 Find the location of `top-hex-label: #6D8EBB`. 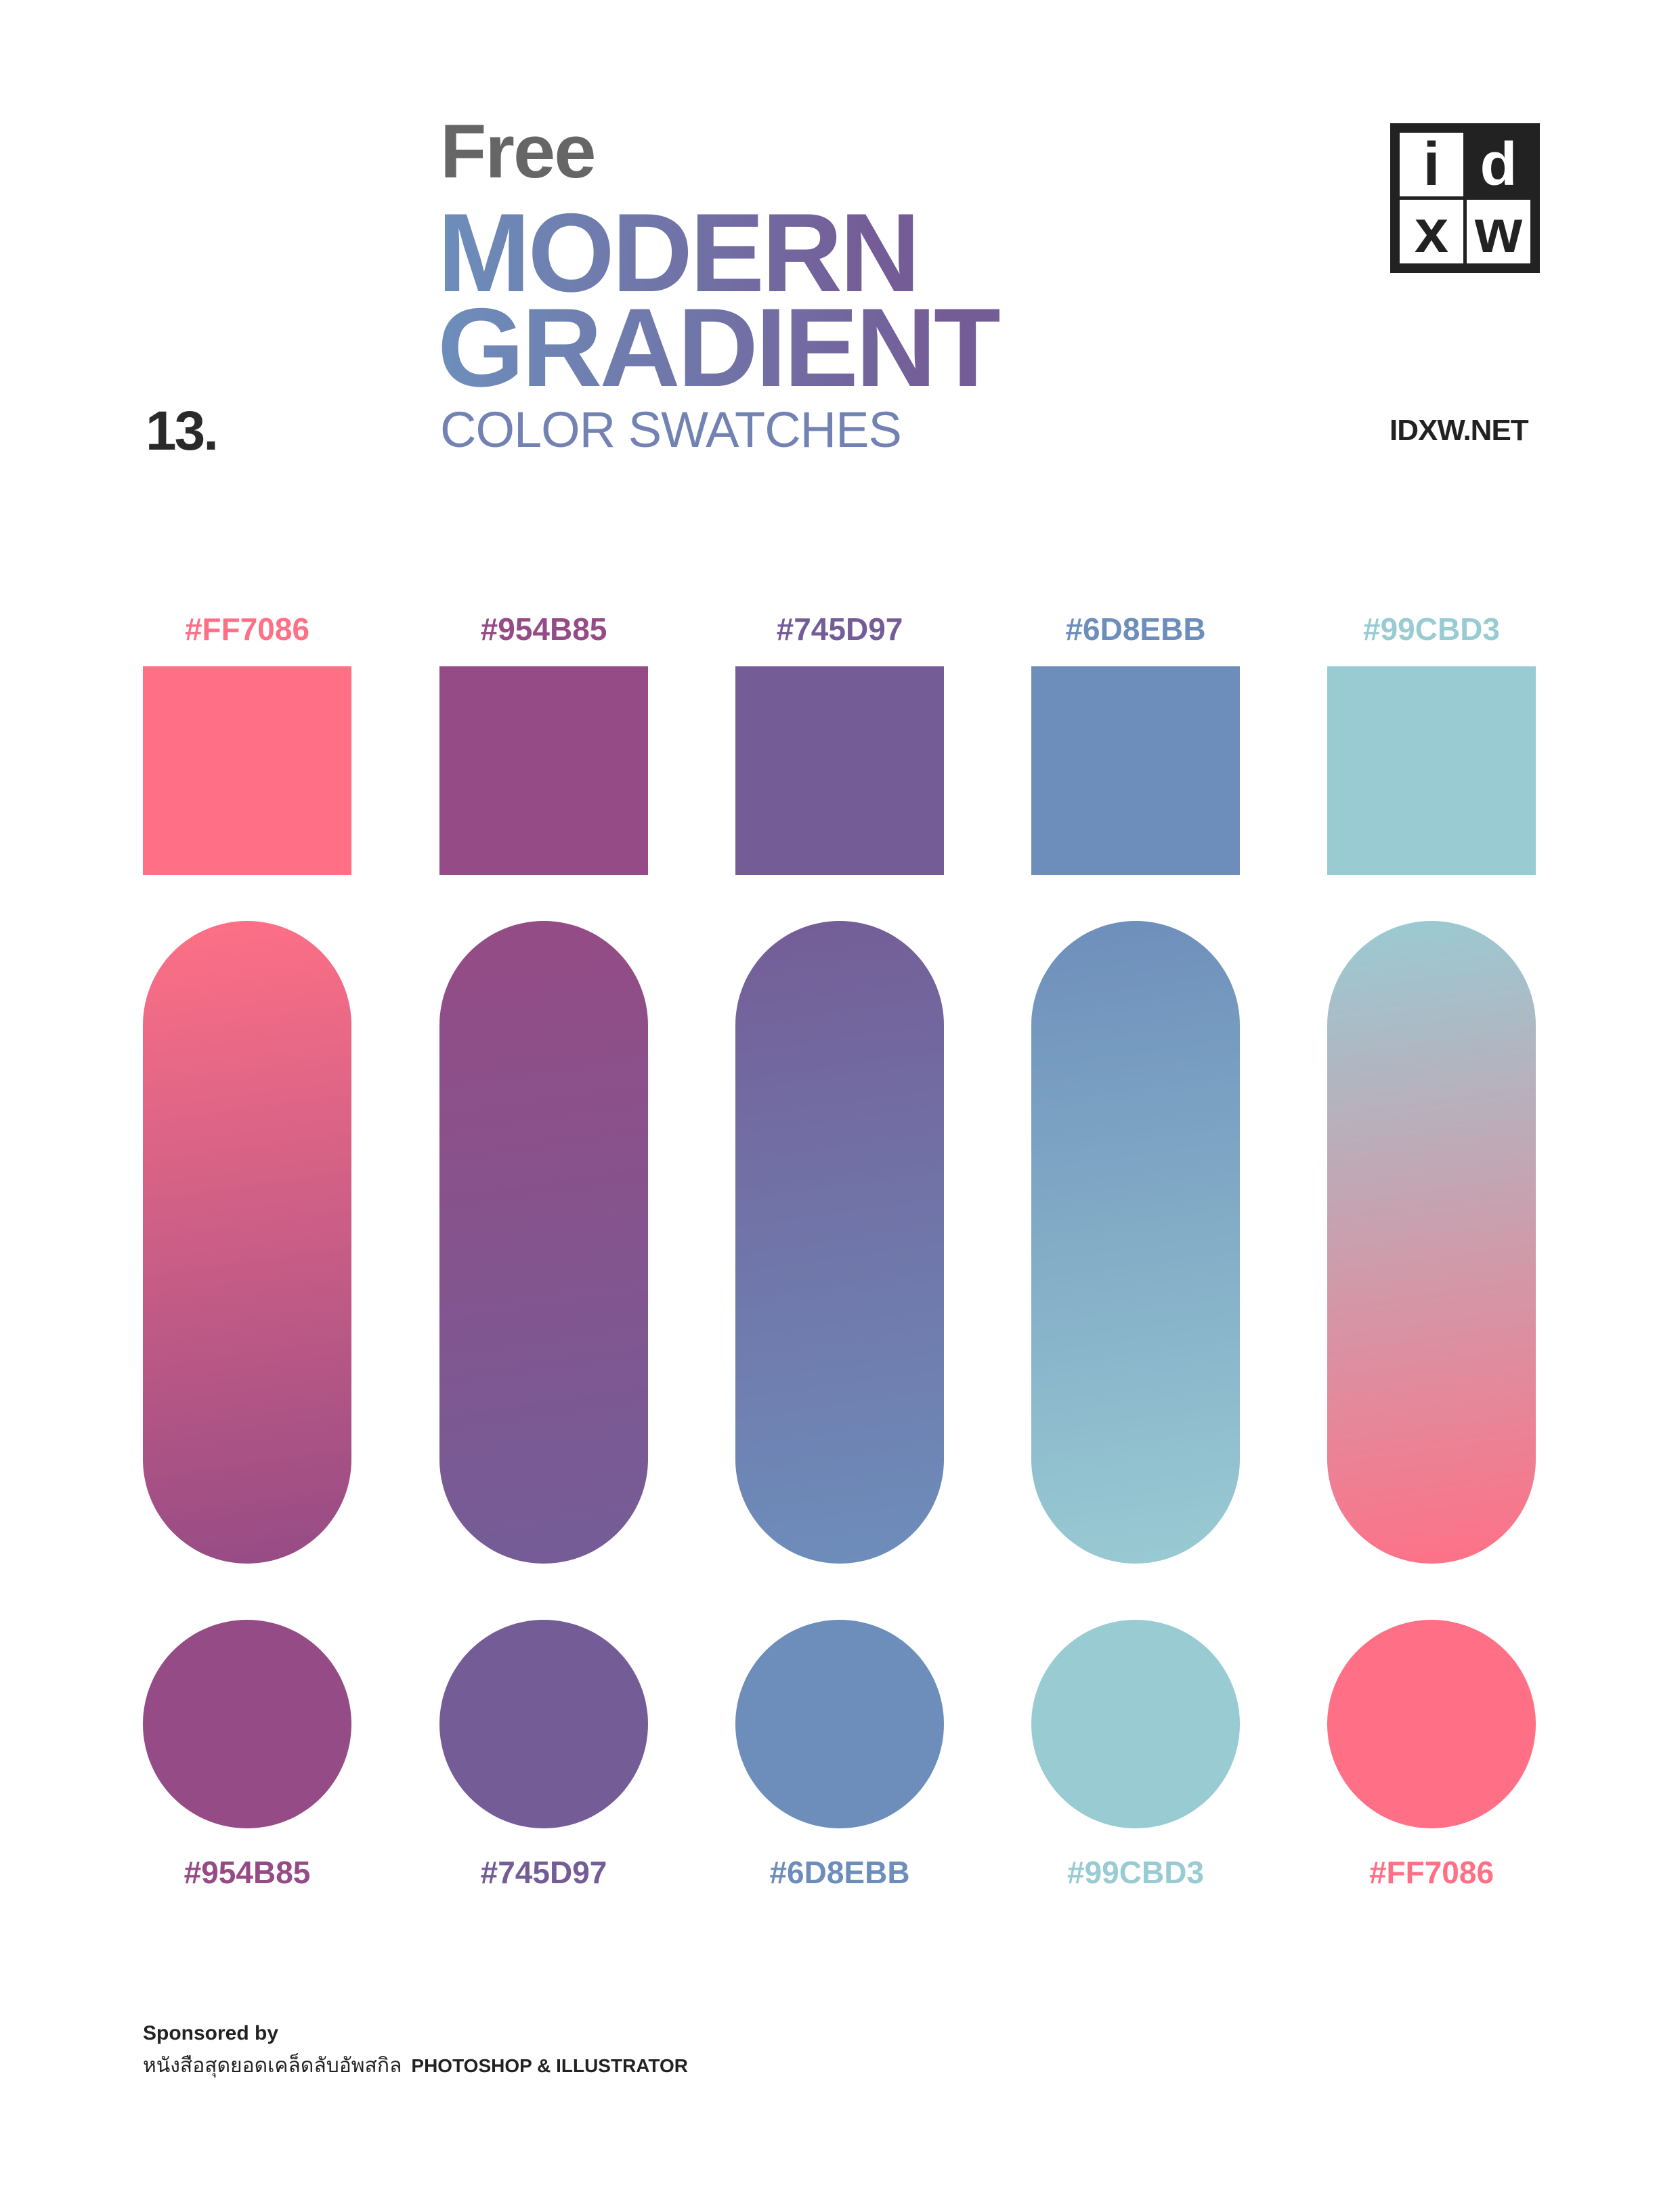

top-hex-label: #6D8EBB is located at coordinates (1135, 629).